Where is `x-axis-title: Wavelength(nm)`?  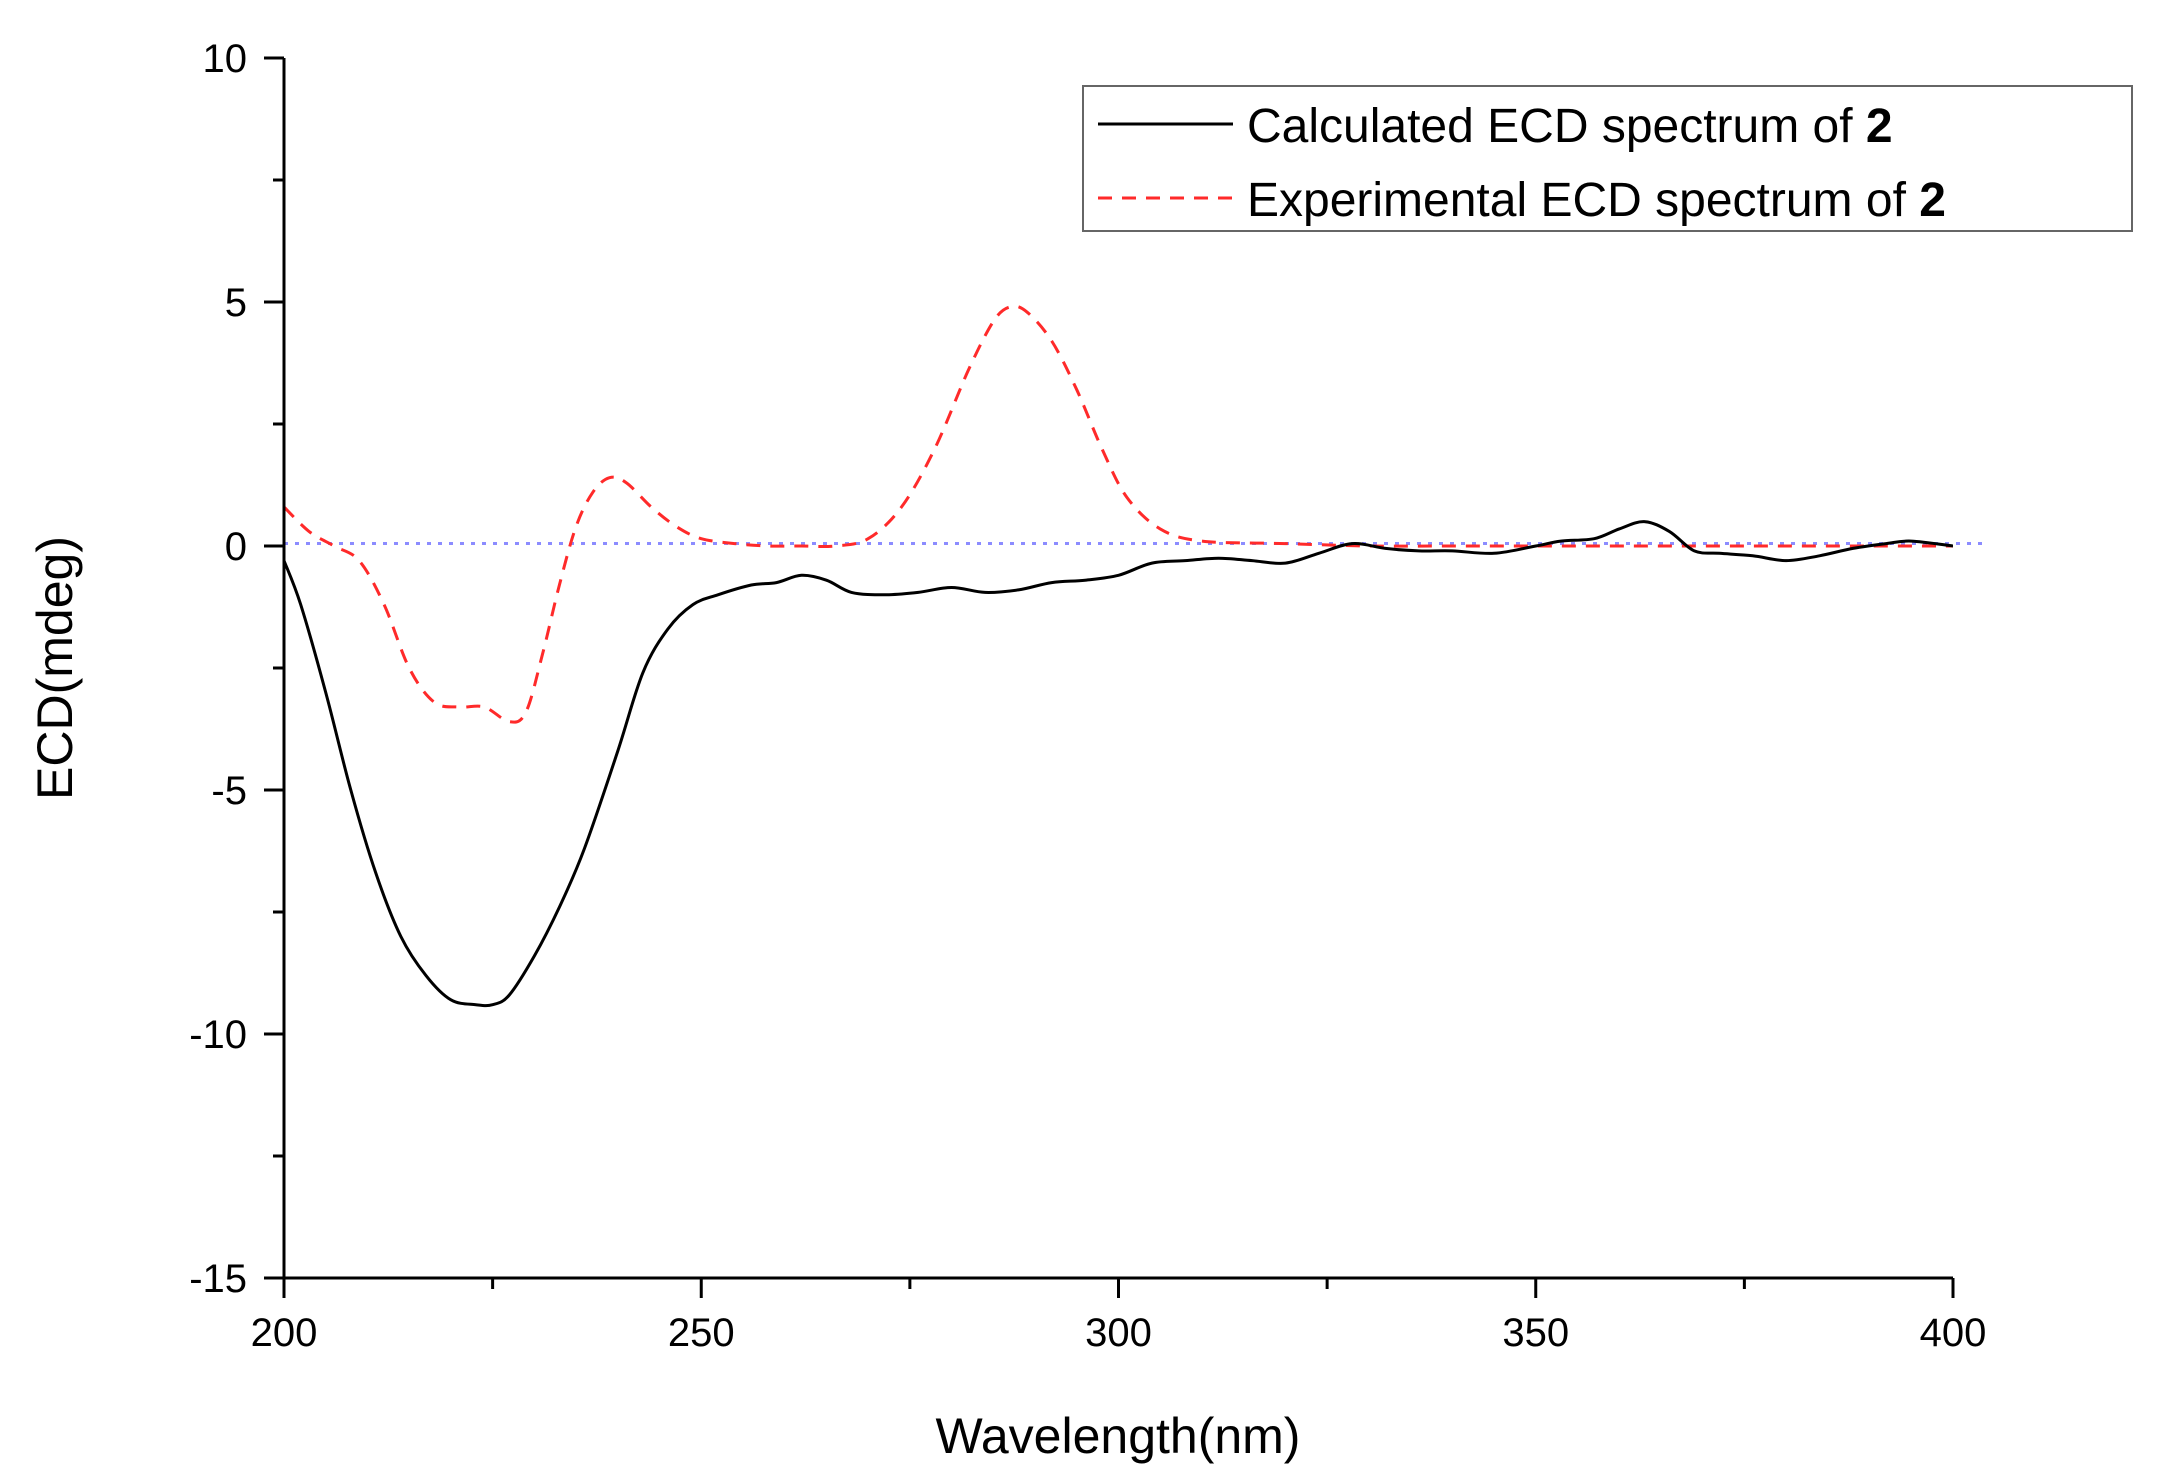
x-axis-title: Wavelength(nm) is located at coordinates (1118, 1436).